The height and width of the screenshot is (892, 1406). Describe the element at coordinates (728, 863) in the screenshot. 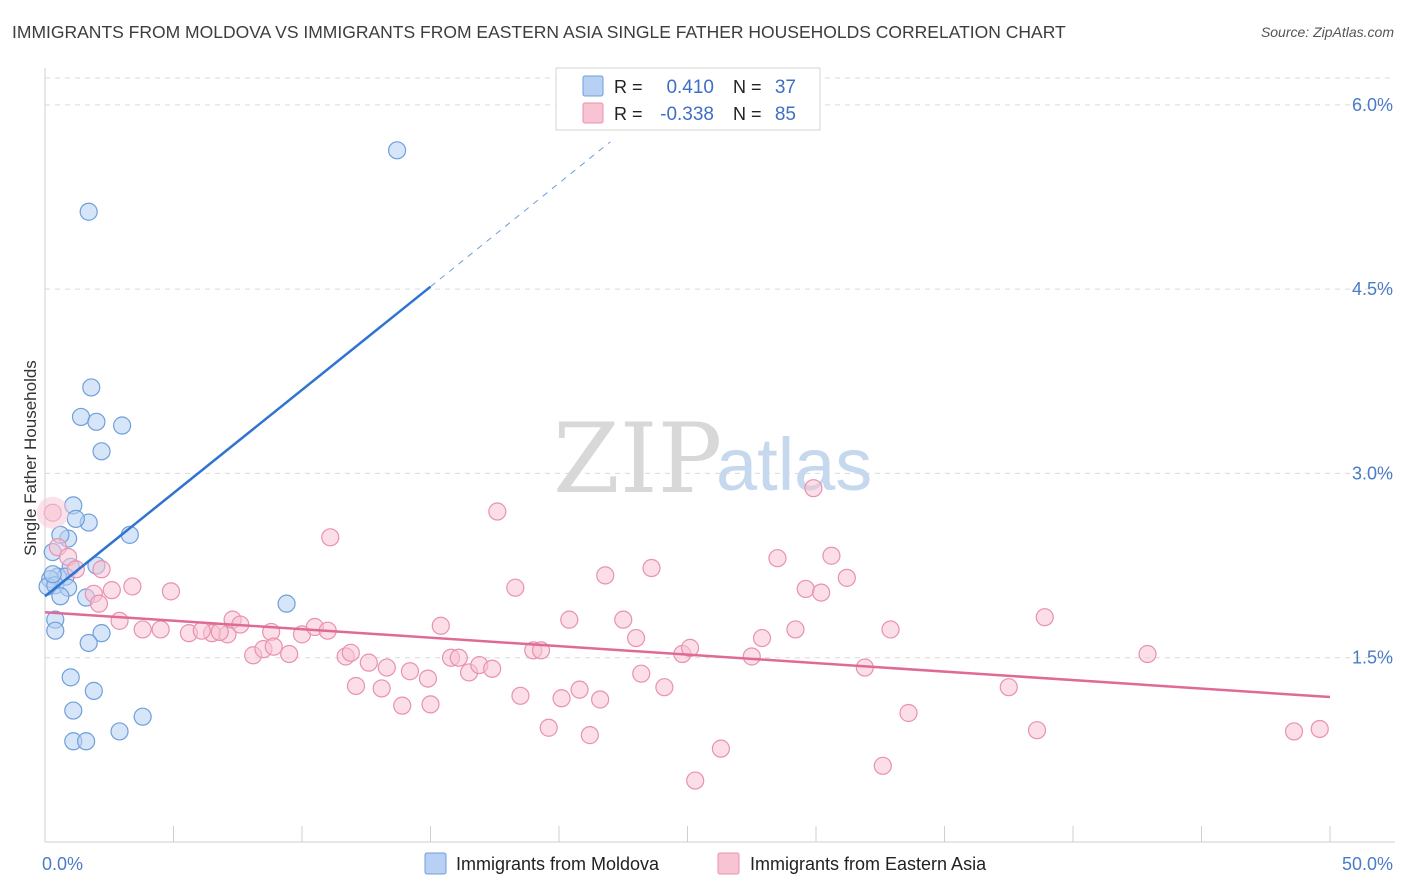

I see `legend-swatch-asia` at that location.